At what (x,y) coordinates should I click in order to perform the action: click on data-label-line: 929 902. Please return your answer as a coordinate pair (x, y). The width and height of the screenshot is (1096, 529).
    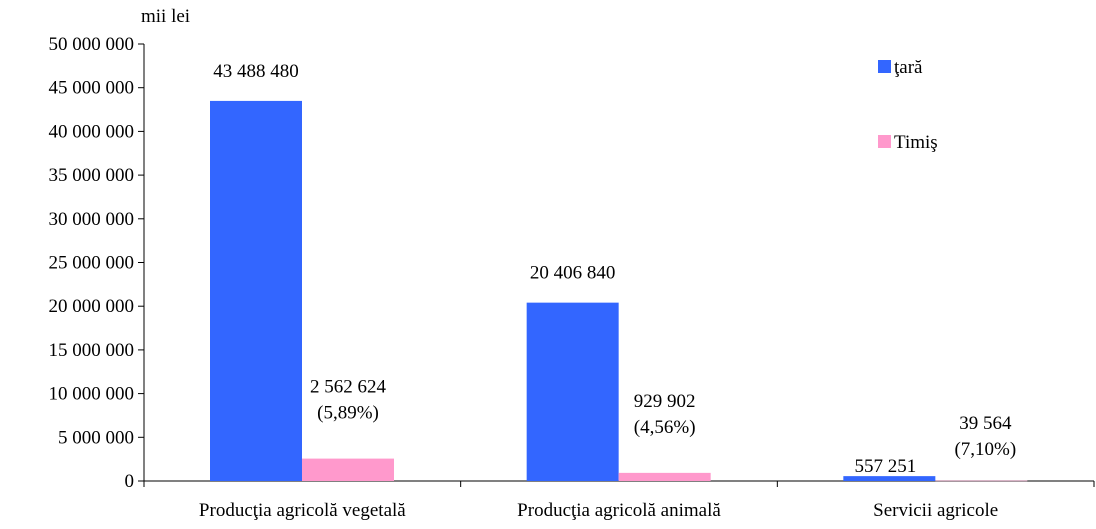
    Looking at the image, I should click on (665, 401).